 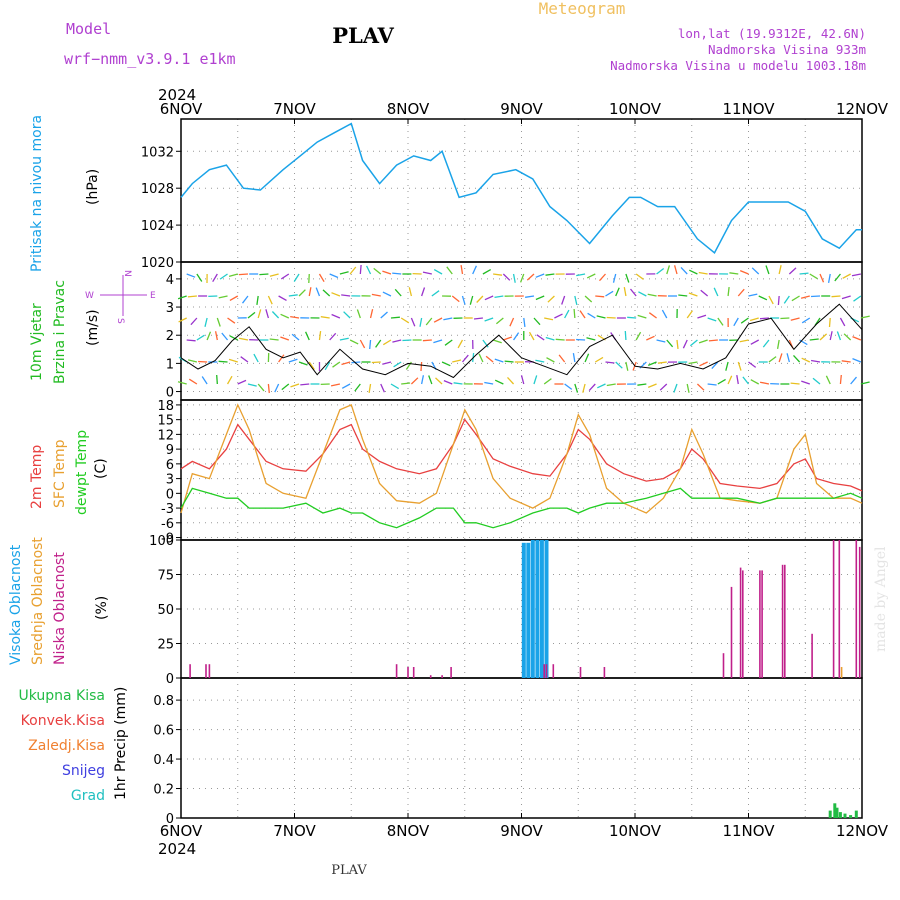 I want to click on precip-unit: 1hr Precip (mm), so click(x=121, y=743).